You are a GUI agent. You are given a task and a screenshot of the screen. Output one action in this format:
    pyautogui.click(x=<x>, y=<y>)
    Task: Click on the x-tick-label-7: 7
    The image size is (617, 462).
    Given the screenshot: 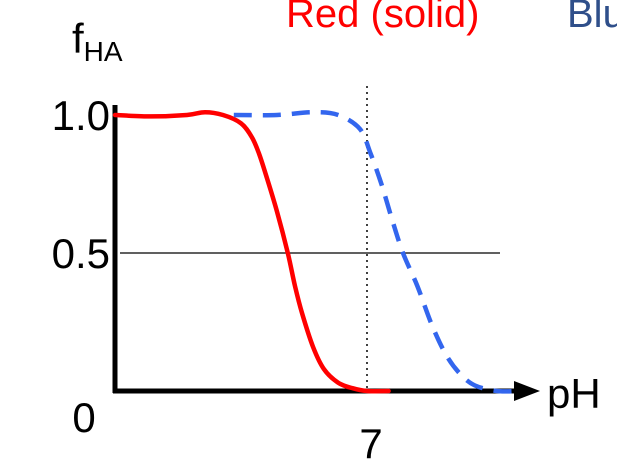 What is the action you would take?
    pyautogui.click(x=370, y=441)
    